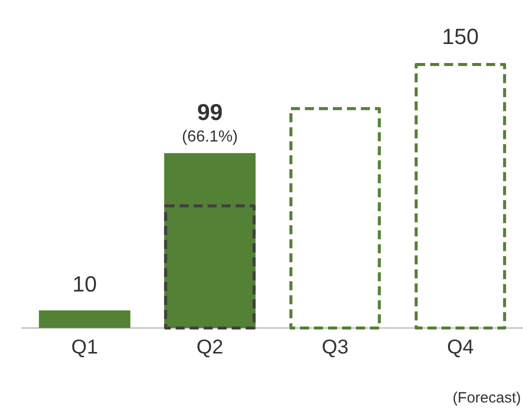 The height and width of the screenshot is (408, 523). I want to click on x-tick-label: Q1, so click(84, 347).